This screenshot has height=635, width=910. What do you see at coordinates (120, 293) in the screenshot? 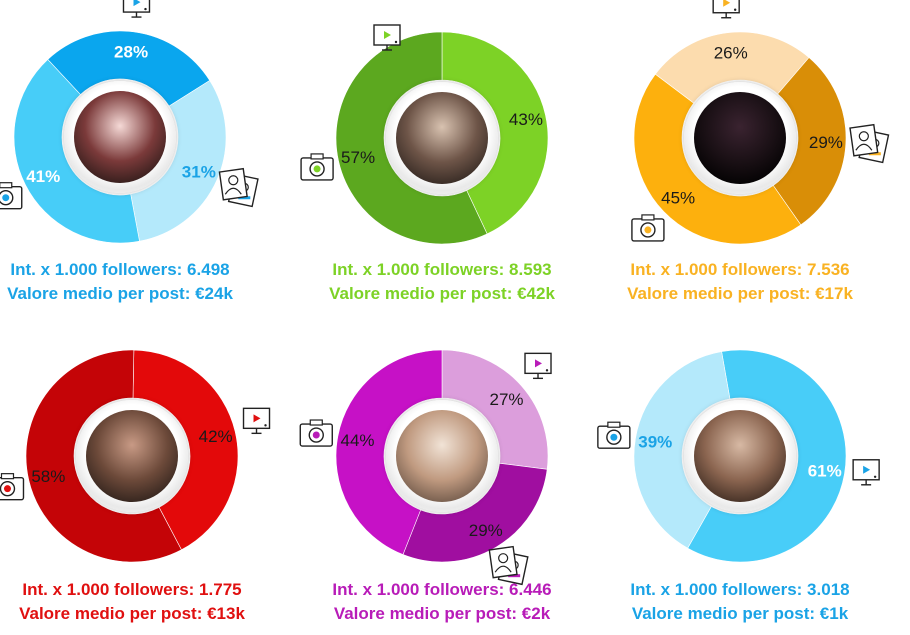
I see `average-value-per-post: Valore medio per post: €24k` at bounding box center [120, 293].